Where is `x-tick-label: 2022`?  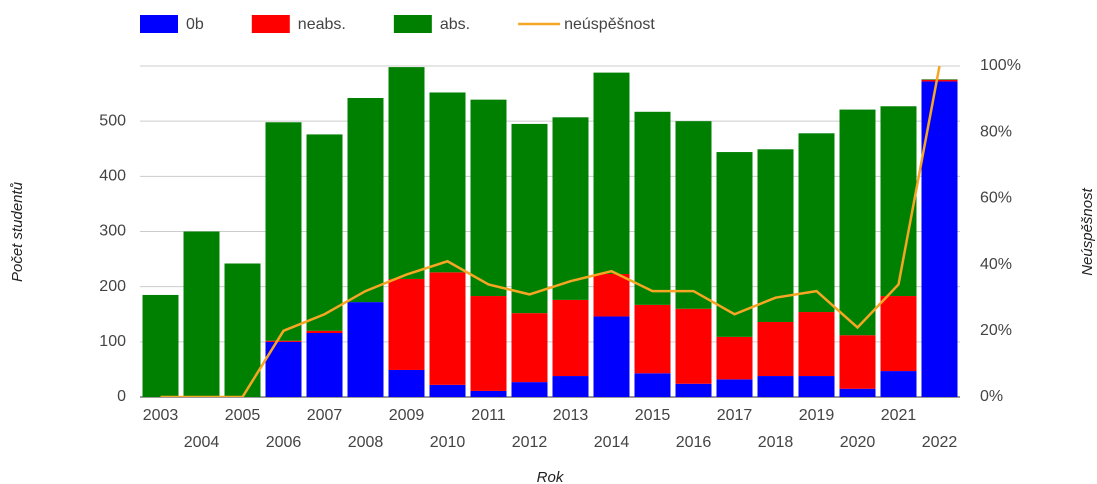
x-tick-label: 2022 is located at coordinates (940, 442).